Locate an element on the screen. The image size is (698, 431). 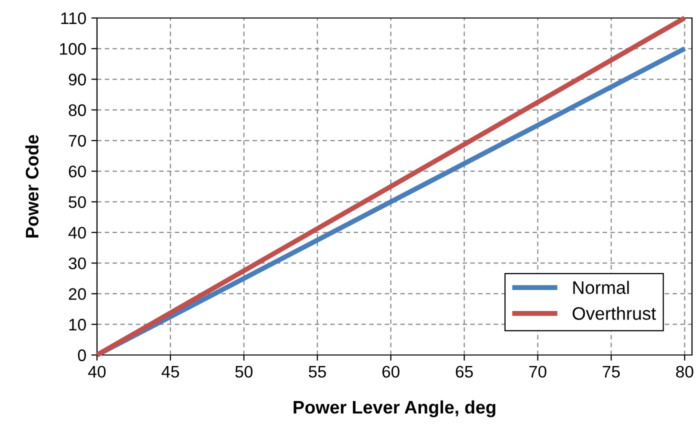
x-axis-title: Power Lever Angle, deg is located at coordinates (395, 409).